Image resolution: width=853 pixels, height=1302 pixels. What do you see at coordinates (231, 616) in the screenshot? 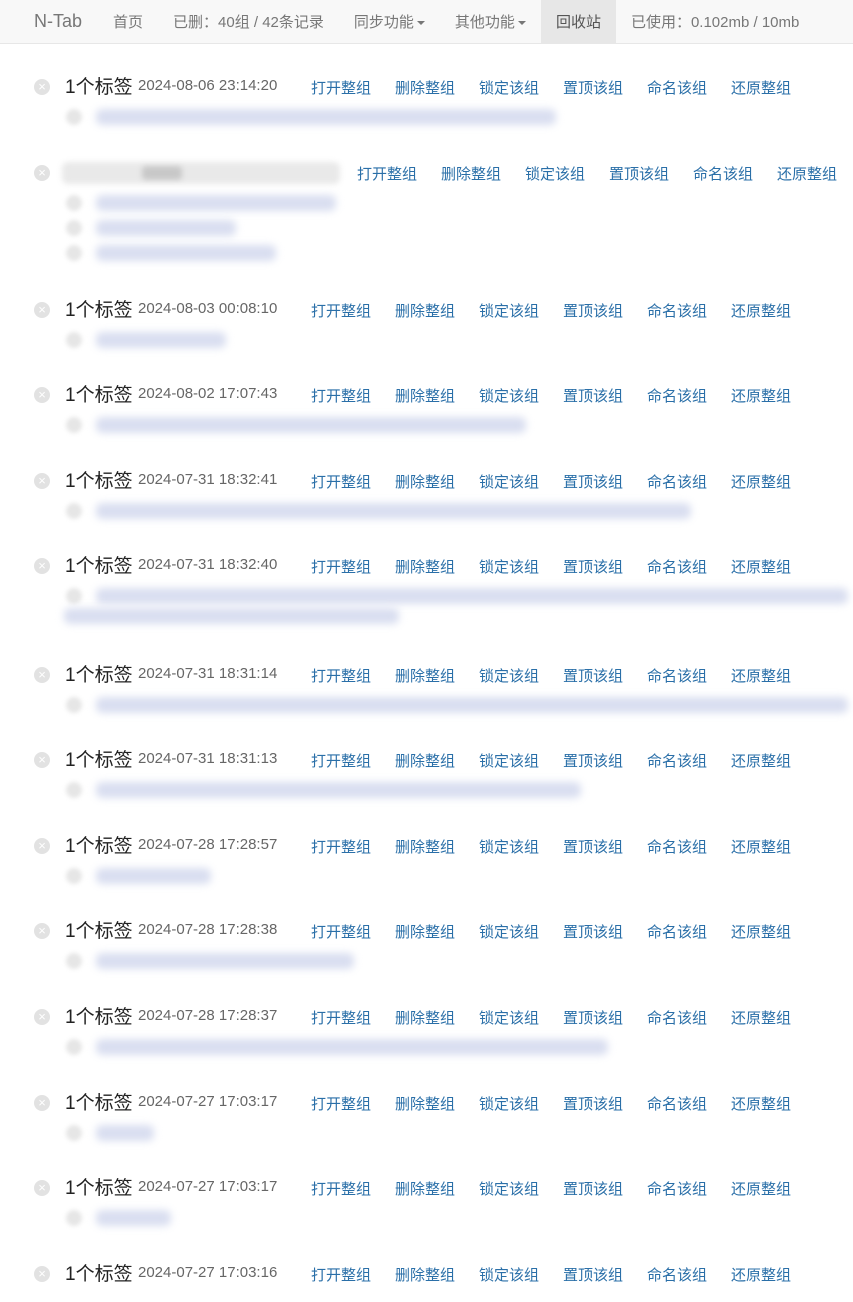
I see `tab-title-wrap` at bounding box center [231, 616].